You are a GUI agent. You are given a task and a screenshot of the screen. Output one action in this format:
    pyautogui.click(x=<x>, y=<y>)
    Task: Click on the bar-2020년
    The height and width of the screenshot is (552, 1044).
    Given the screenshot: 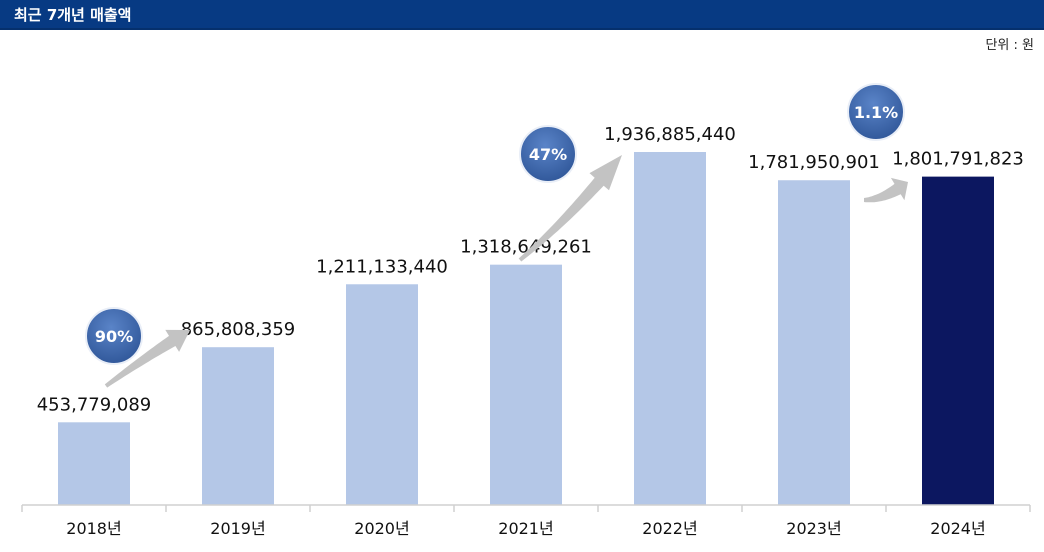 What is the action you would take?
    pyautogui.click(x=382, y=394)
    